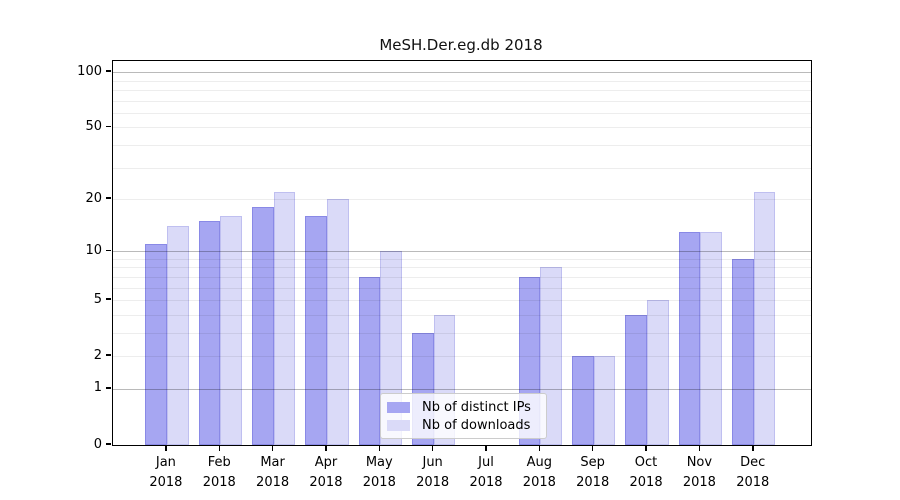  What do you see at coordinates (432, 448) in the screenshot?
I see `x-axis-tick-jun` at bounding box center [432, 448].